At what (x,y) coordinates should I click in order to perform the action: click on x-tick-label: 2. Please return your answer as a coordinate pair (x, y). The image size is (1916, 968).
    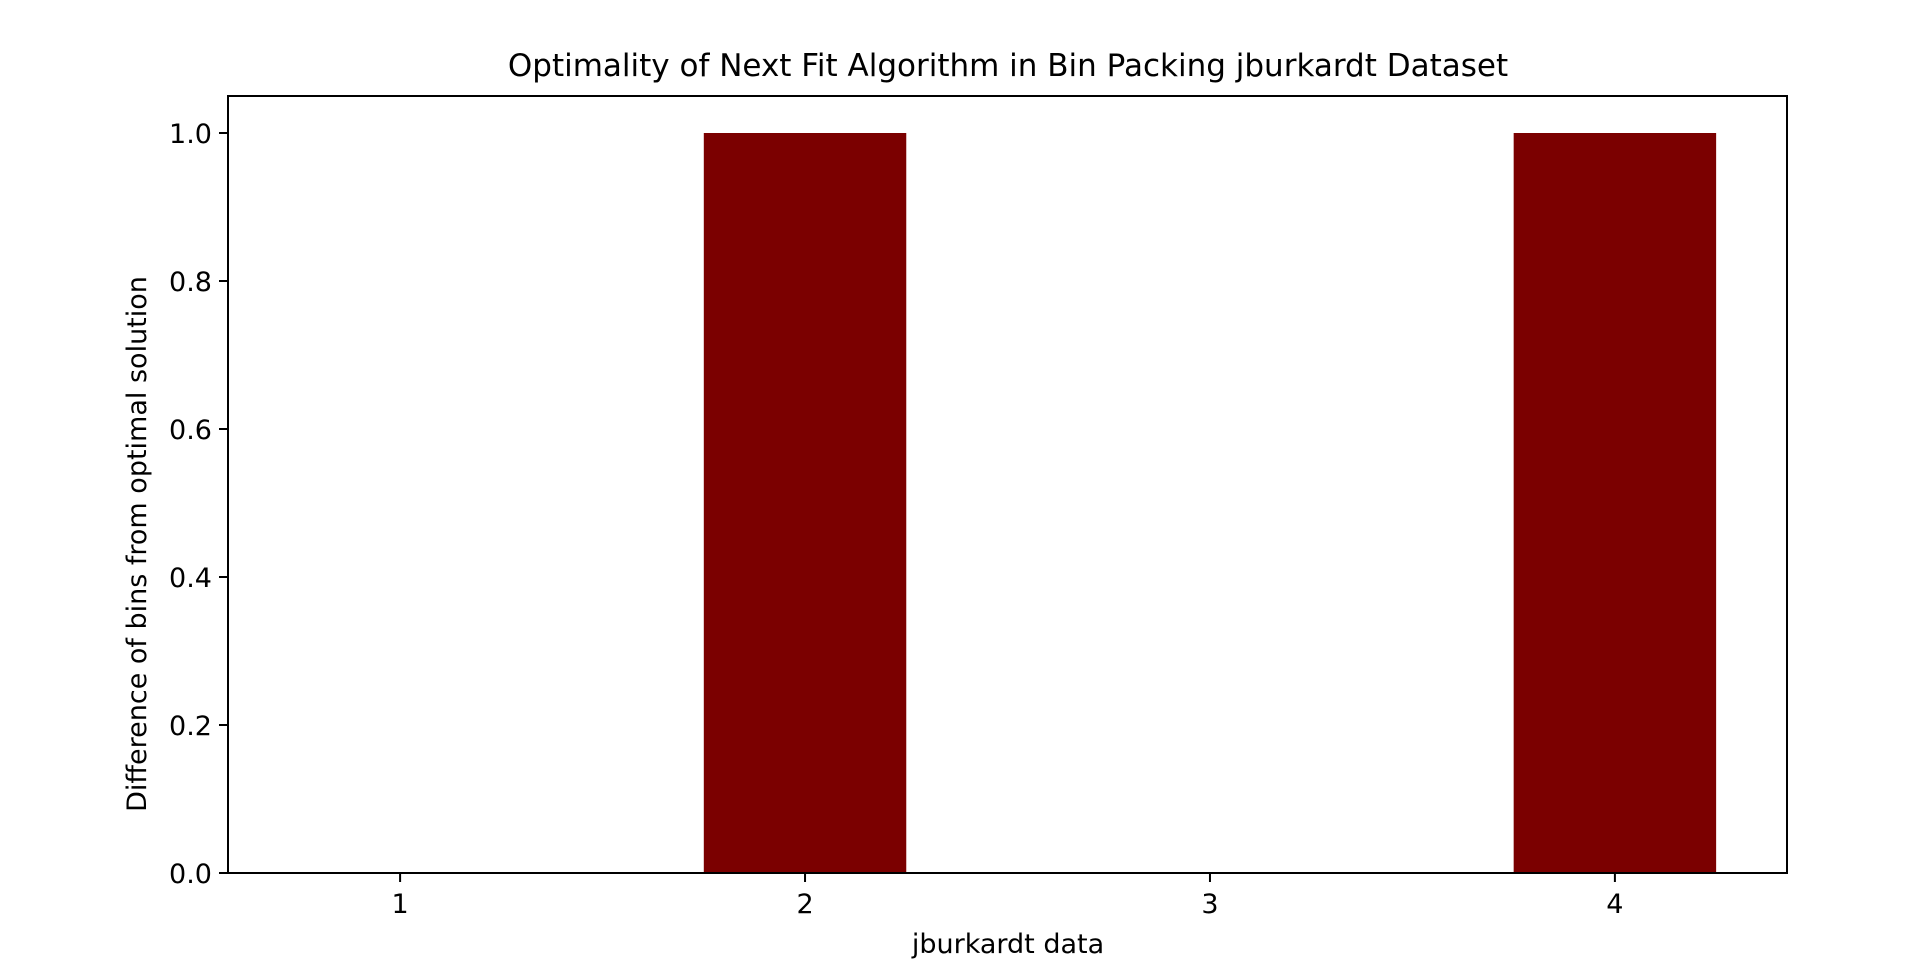
    Looking at the image, I should click on (804, 904).